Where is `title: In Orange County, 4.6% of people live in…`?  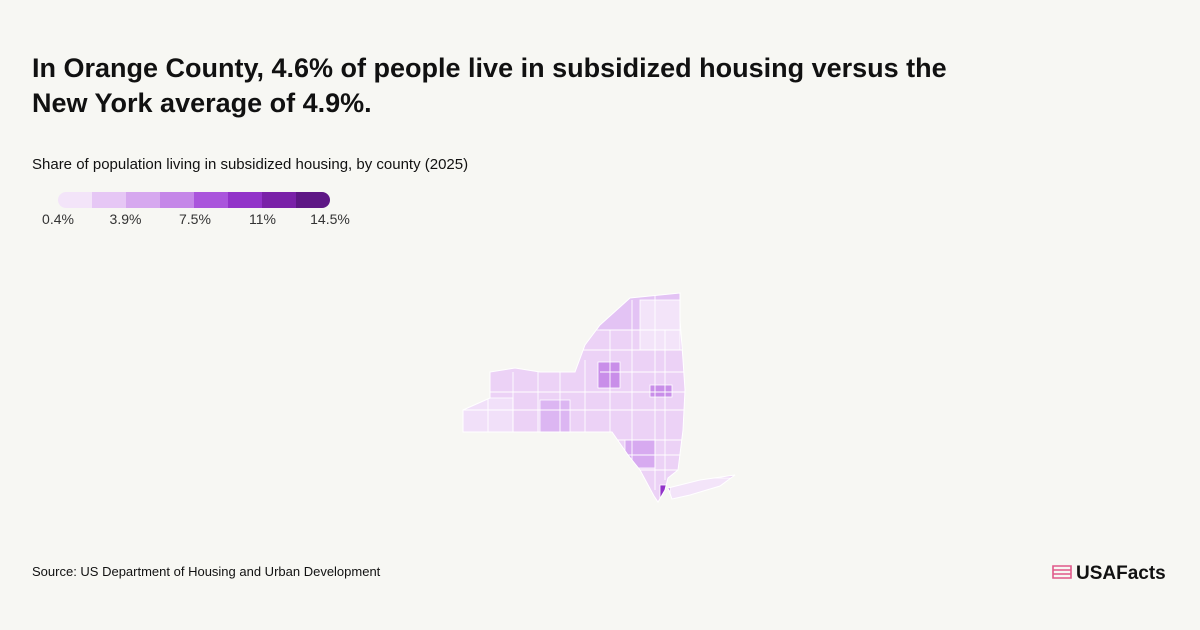 title: In Orange County, 4.6% of people live in… is located at coordinates (489, 85).